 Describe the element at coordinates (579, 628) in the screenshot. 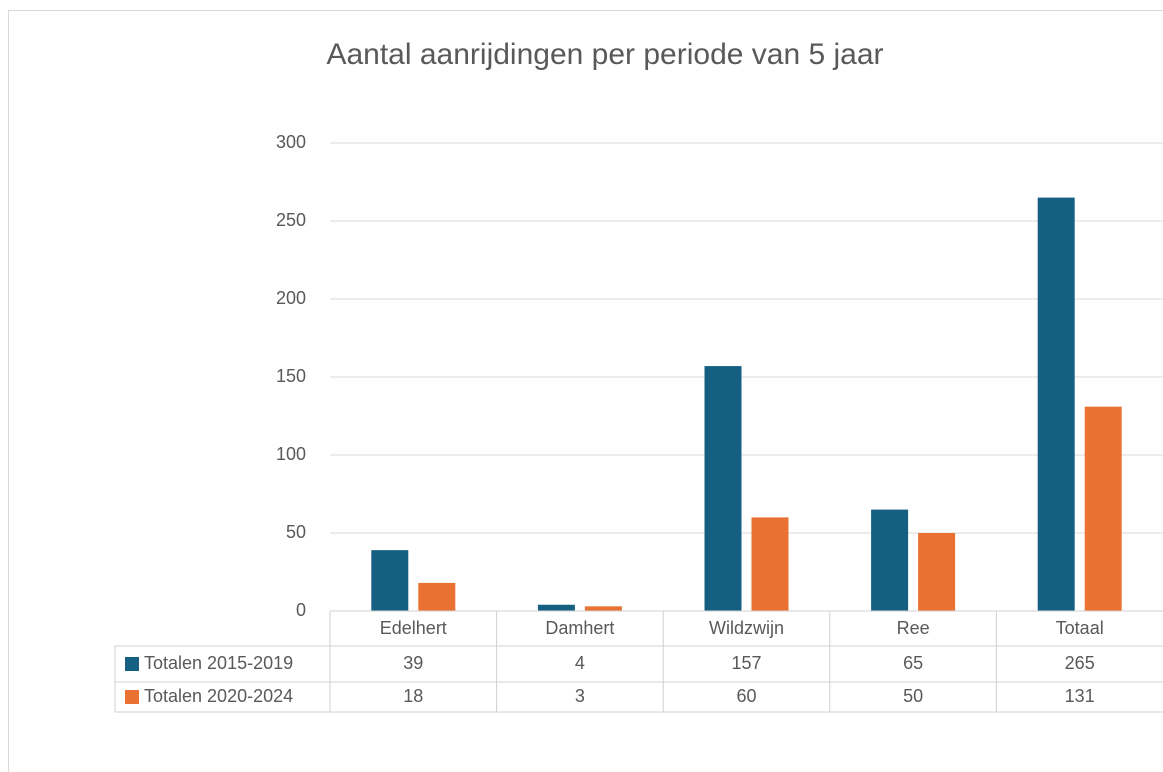

I see `x-tick-label: Damhert` at that location.